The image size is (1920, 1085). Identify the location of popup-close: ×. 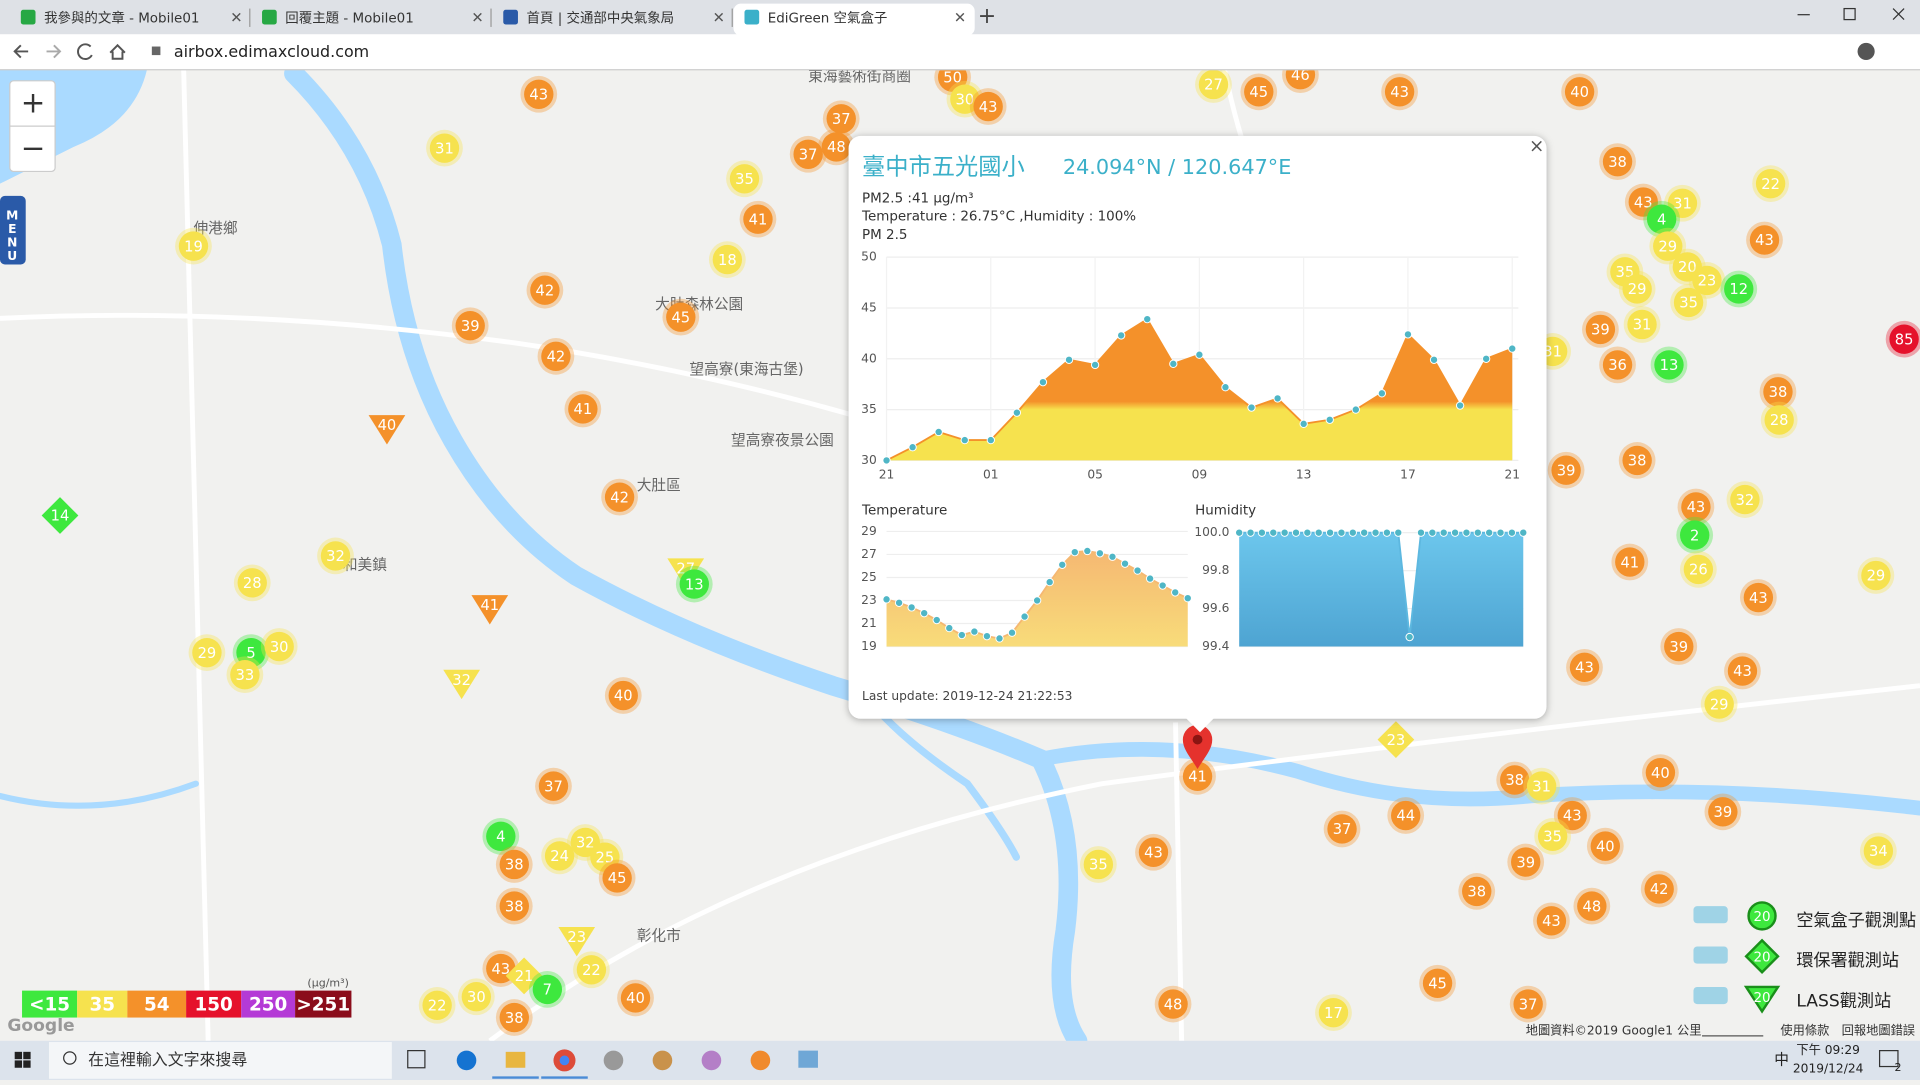
(1536, 146).